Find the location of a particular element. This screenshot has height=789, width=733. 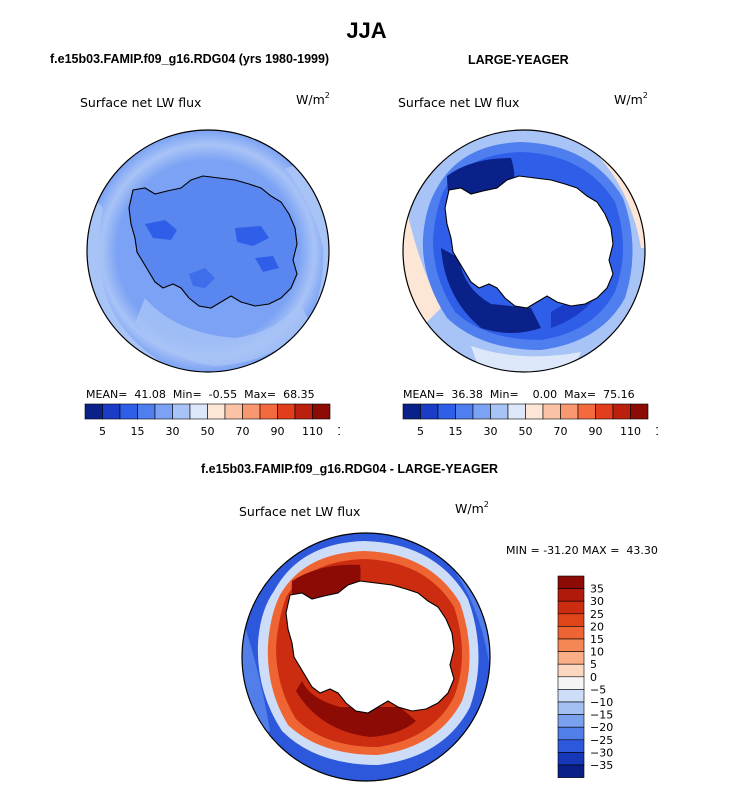

panel1-colorbar-tick: 70 is located at coordinates (243, 431).